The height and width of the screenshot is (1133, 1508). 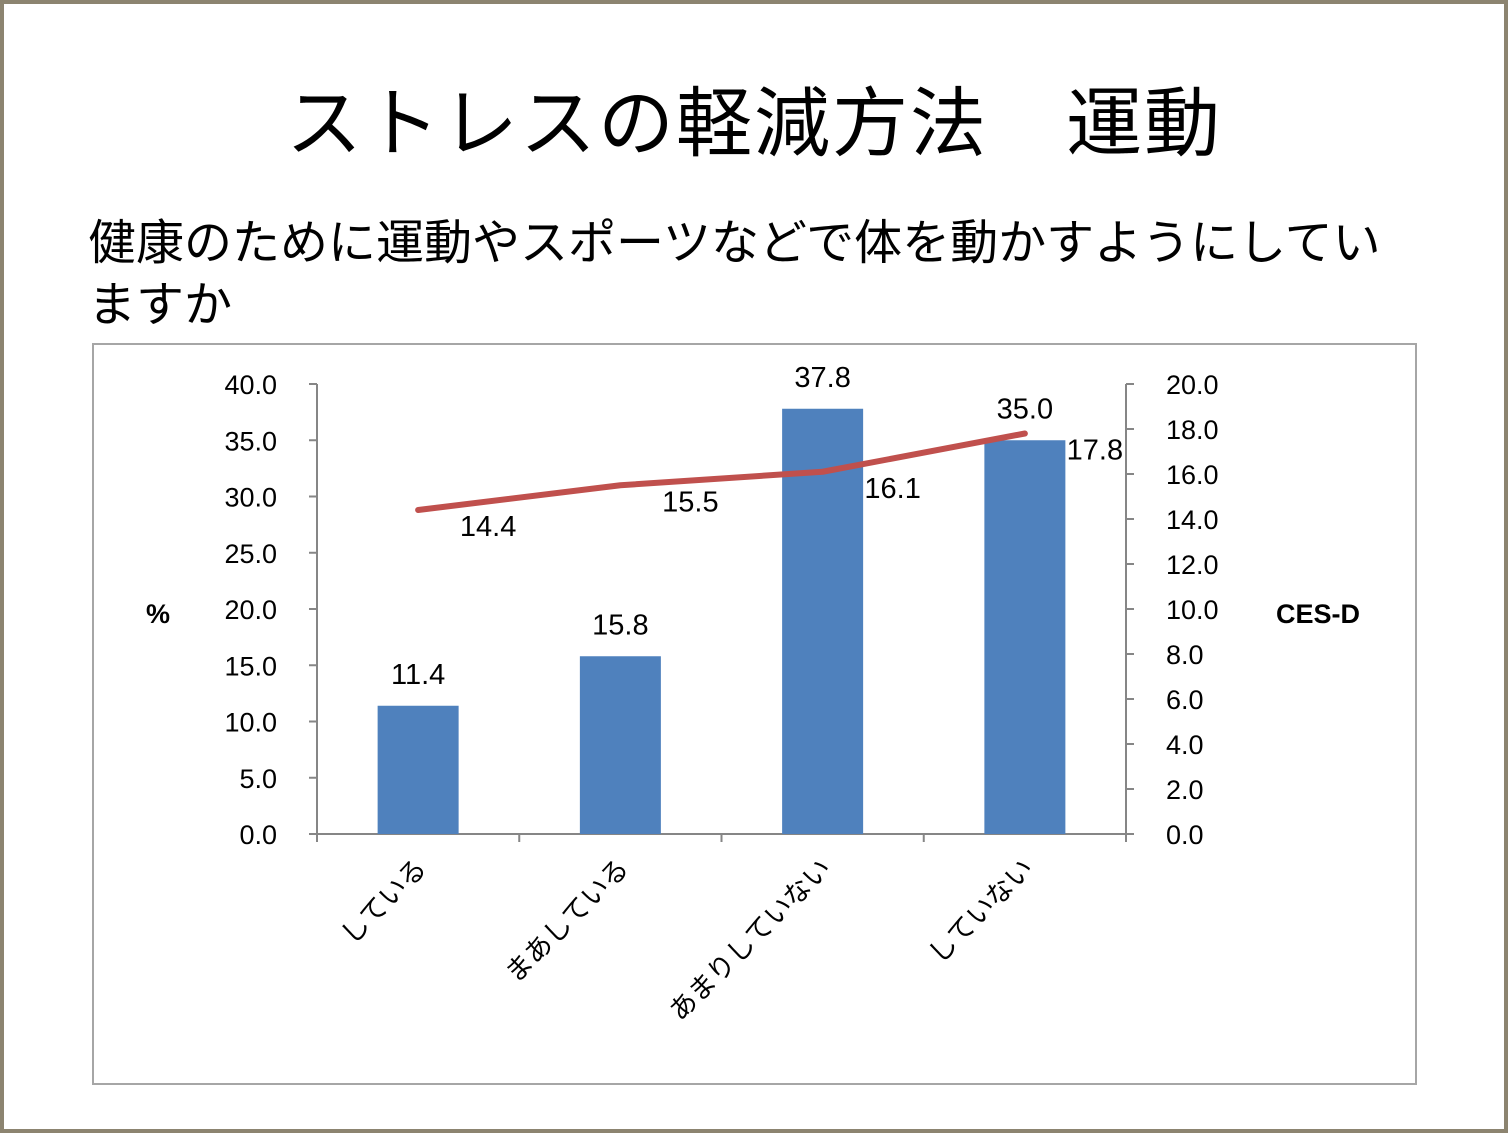 I want to click on left-tick-label: 35.0, so click(x=250, y=441).